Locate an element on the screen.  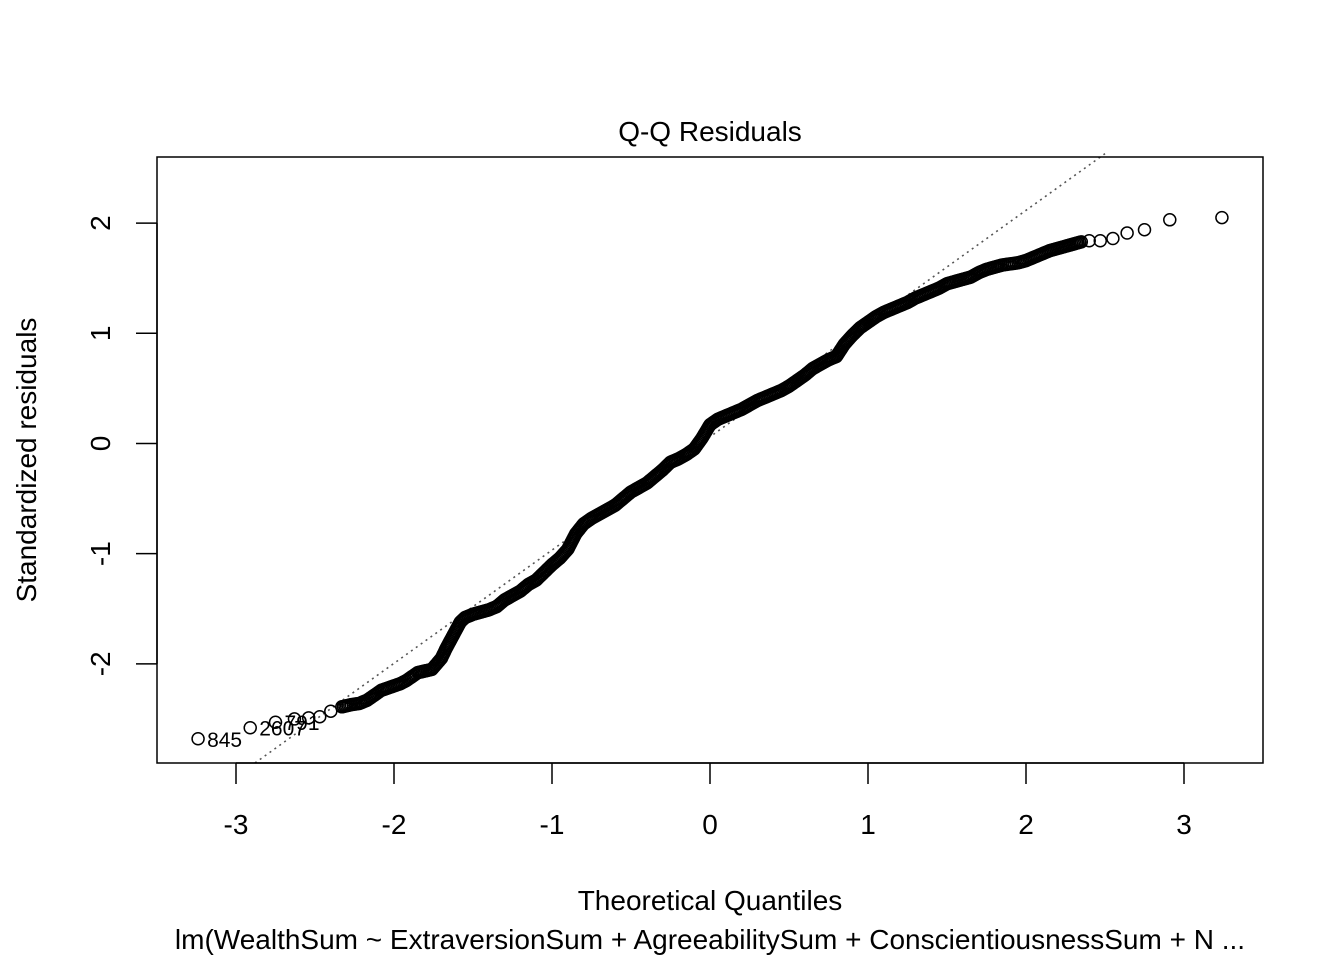
point-label: 791 is located at coordinates (302, 723).